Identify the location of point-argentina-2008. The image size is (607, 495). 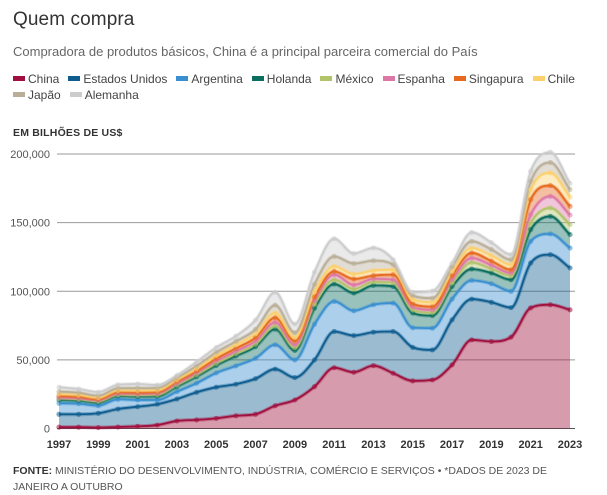
(275, 345).